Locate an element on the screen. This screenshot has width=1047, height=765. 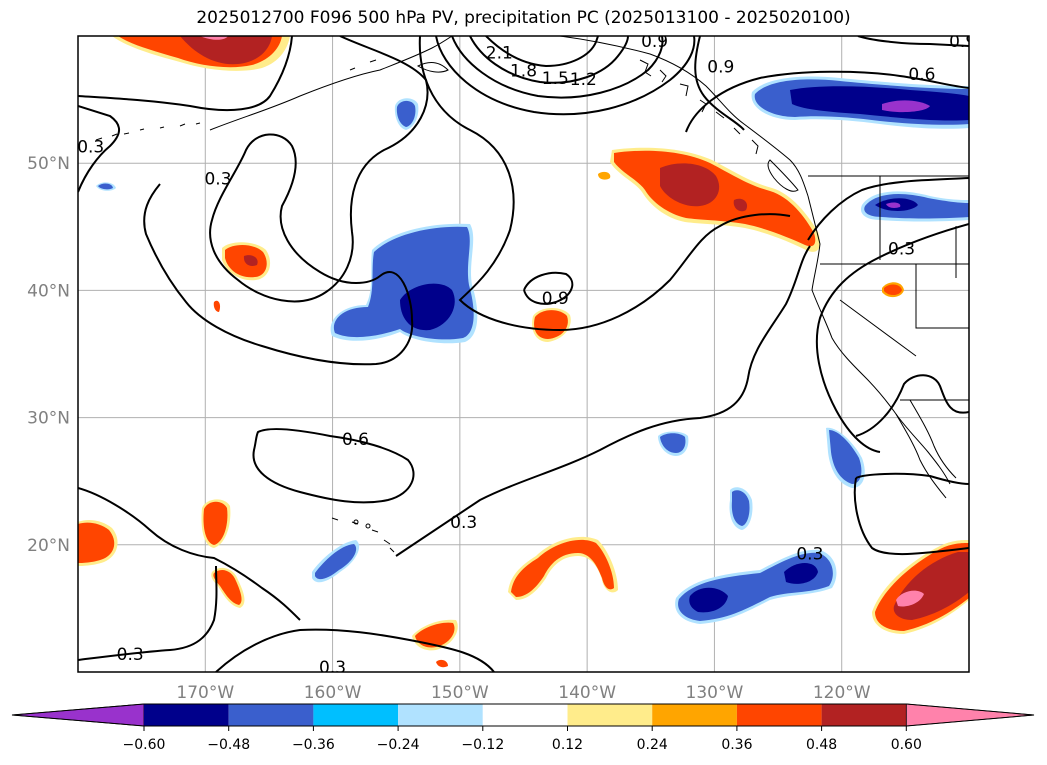
lon-tick-label: 150°W is located at coordinates (460, 693).